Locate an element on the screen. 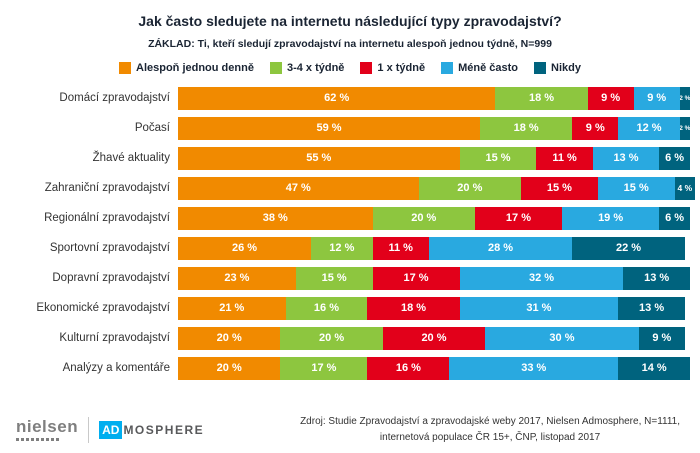 This screenshot has height=453, width=700. category-label: Ekonomické zpravodajství is located at coordinates (103, 308).